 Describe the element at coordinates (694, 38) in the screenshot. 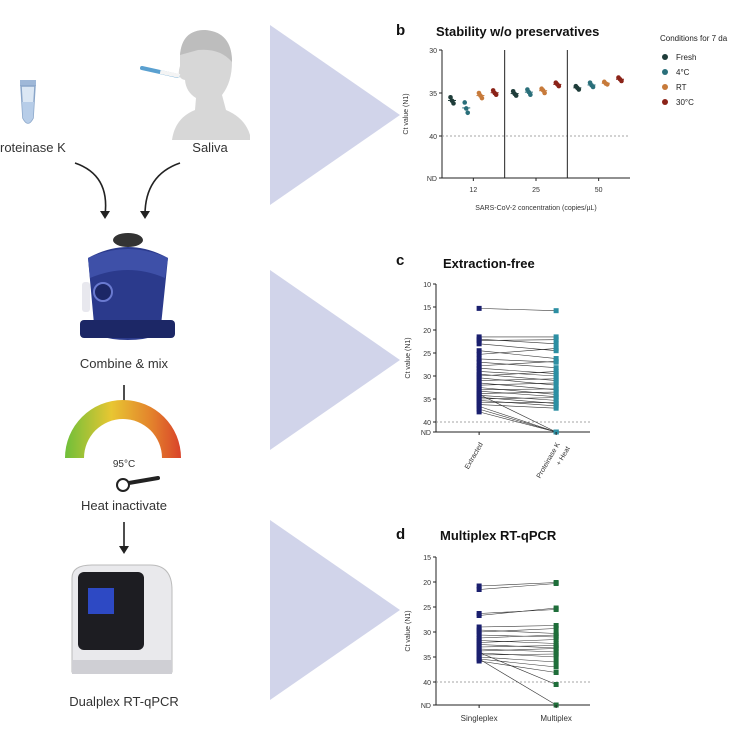

I see `chart-b-legend-title: Conditions for 7 da` at that location.